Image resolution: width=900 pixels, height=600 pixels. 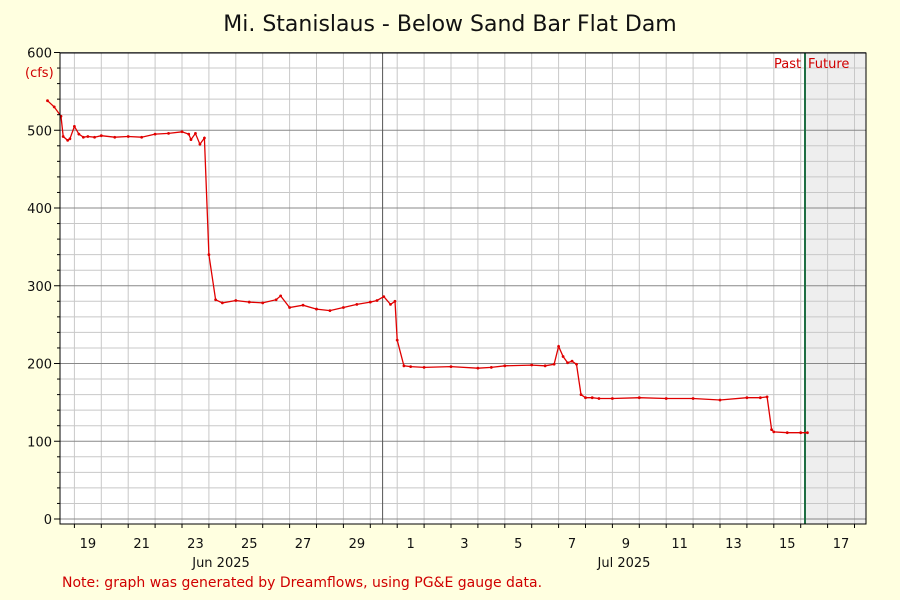 What do you see at coordinates (39, 365) in the screenshot?
I see `y-tick-label: 200` at bounding box center [39, 365].